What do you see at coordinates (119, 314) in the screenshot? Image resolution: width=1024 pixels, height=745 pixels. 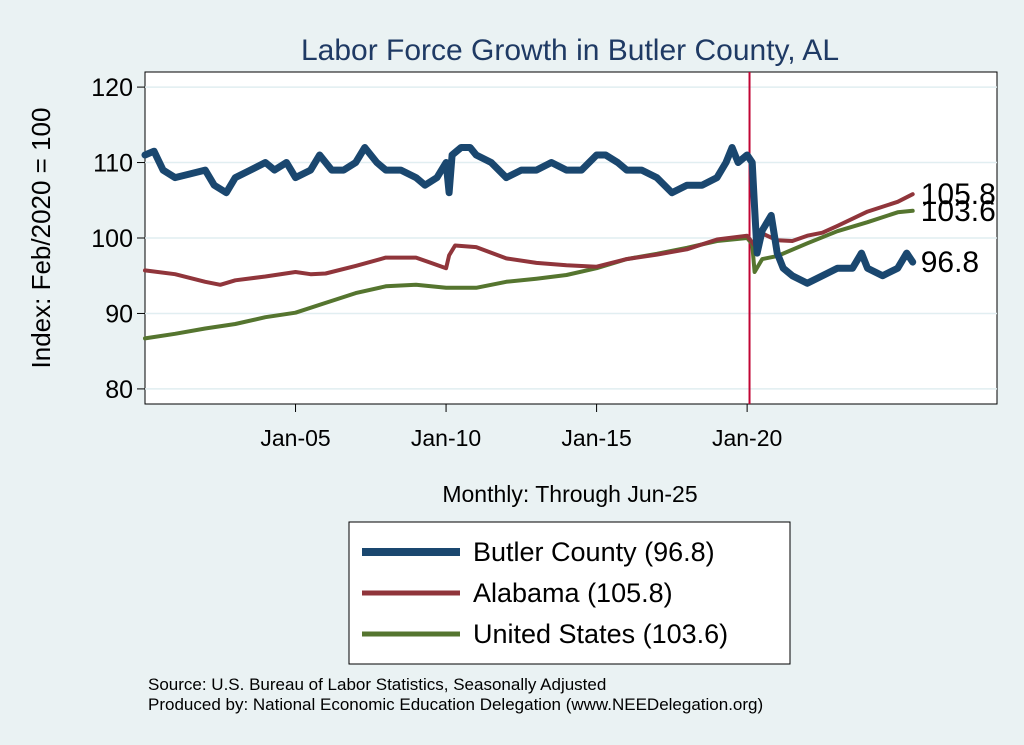 I see `y-tick-label: 90` at bounding box center [119, 314].